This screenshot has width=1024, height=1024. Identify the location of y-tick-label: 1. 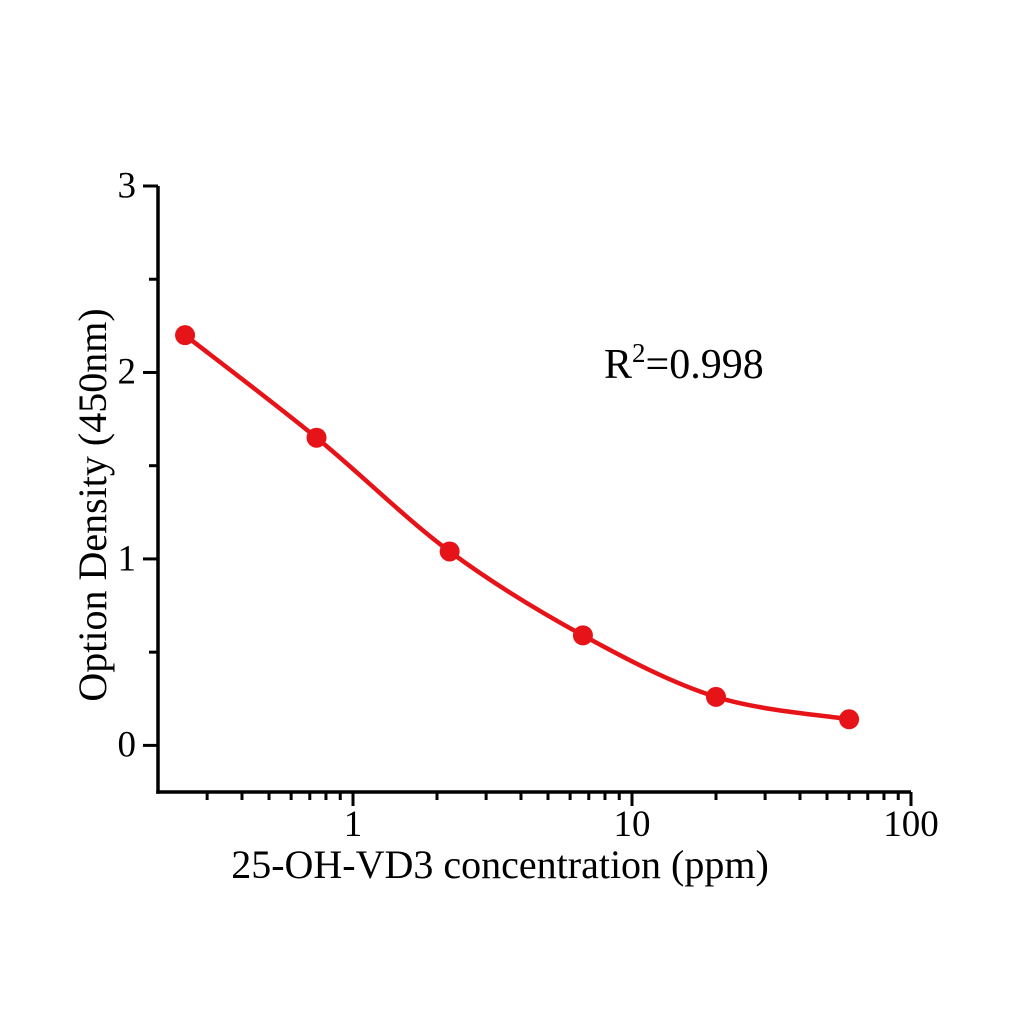
(127, 559).